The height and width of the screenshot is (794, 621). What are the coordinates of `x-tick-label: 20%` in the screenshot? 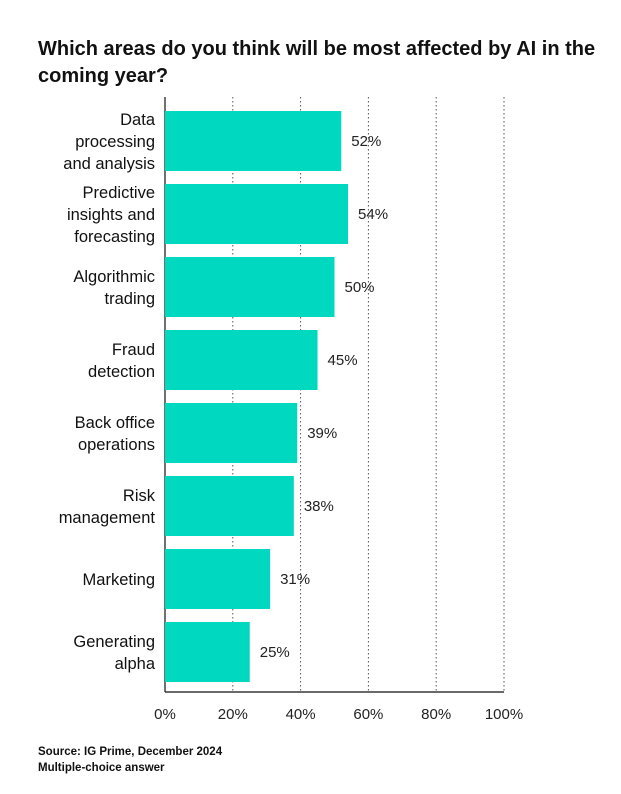 It's located at (233, 714).